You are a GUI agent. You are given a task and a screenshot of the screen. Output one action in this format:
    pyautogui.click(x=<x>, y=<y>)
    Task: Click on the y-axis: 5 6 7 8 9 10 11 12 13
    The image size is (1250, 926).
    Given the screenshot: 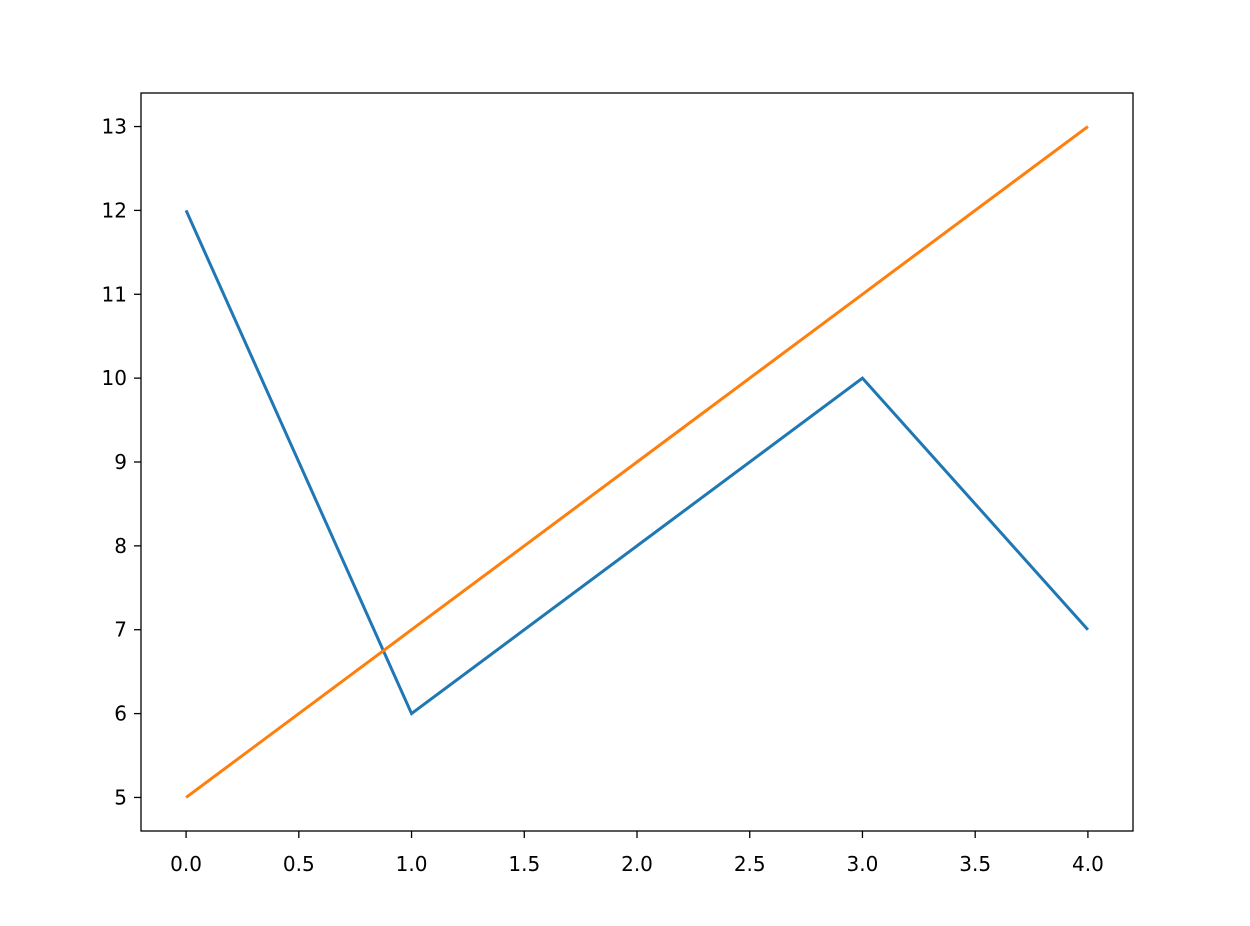 What is the action you would take?
    pyautogui.click(x=121, y=462)
    